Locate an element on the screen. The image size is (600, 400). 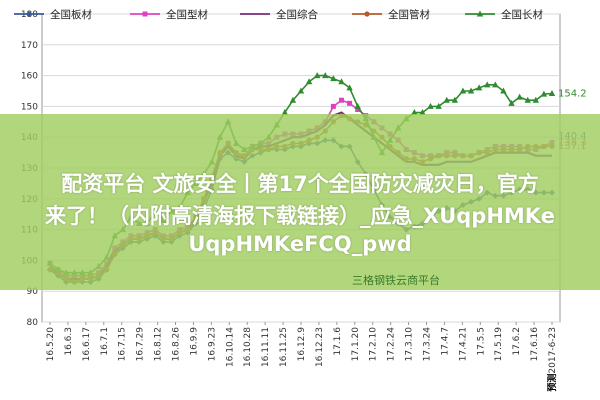
x-tick-label: 17.5.19 is located at coordinates (499, 344).